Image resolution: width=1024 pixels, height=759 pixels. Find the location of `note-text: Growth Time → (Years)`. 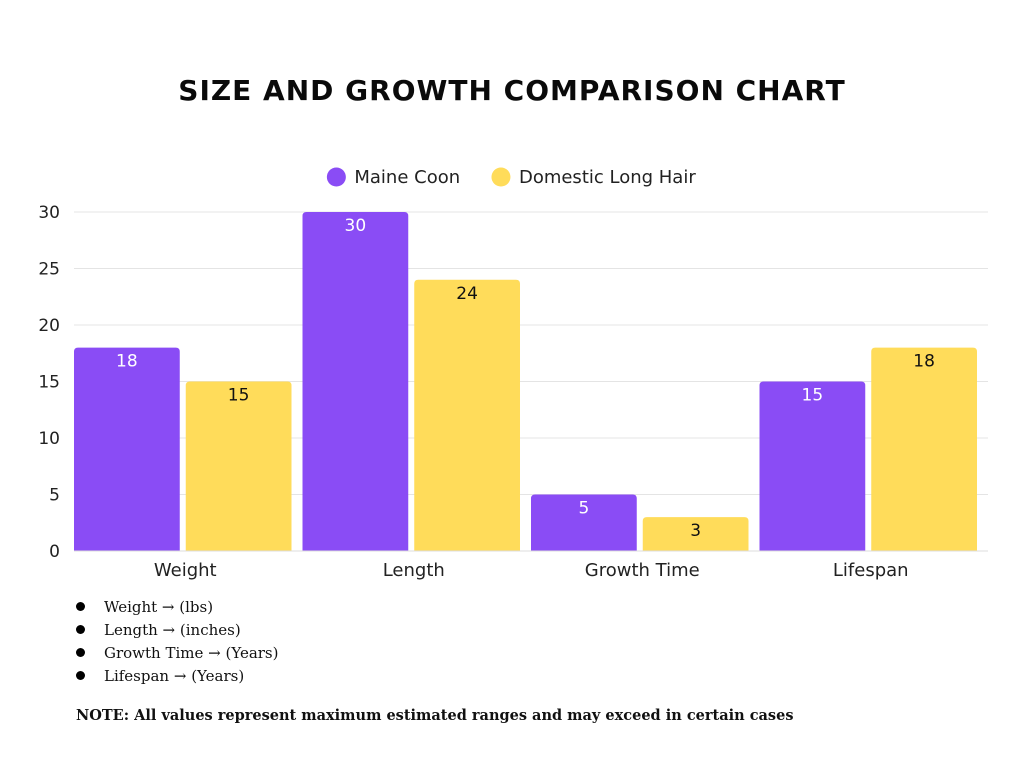

note-text: Growth Time → (Years) is located at coordinates (191, 653).